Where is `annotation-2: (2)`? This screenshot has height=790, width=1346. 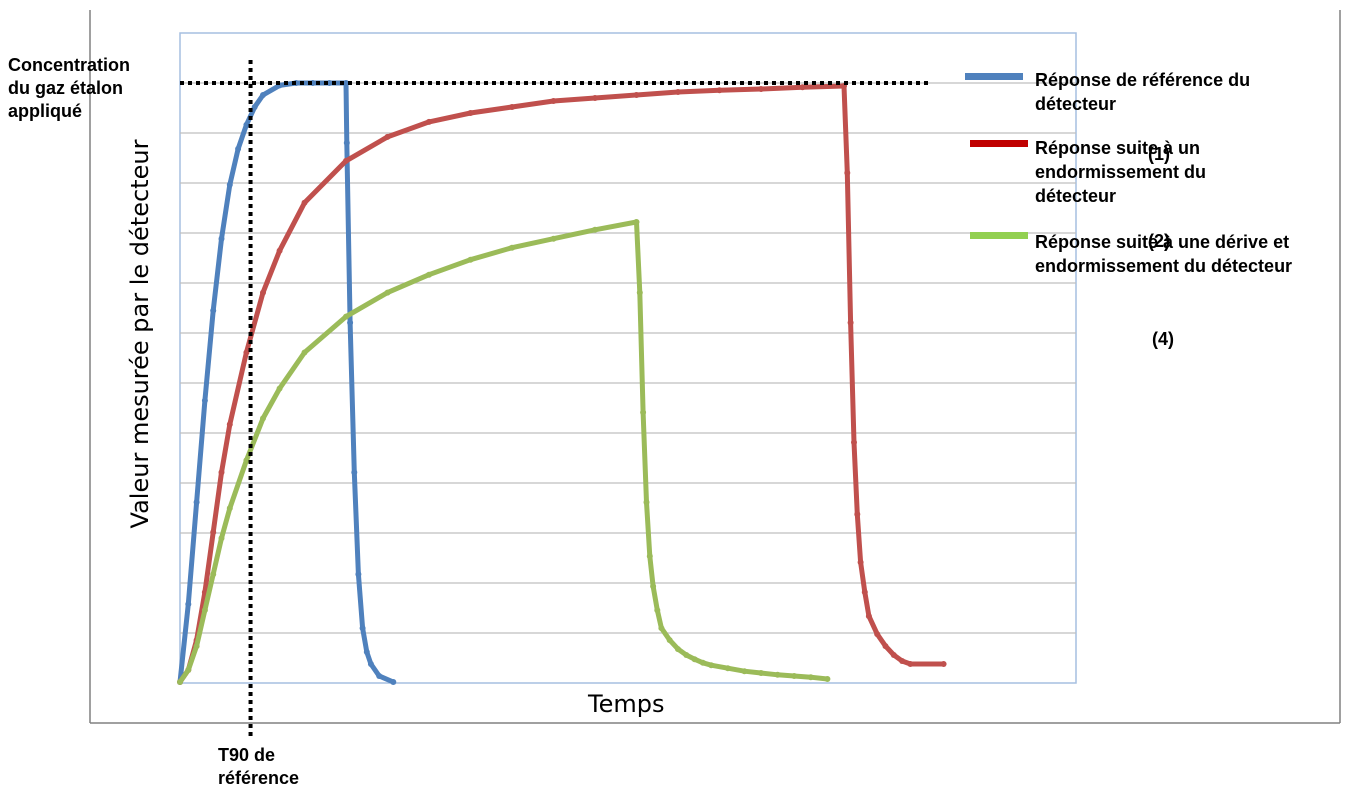
annotation-2: (2) is located at coordinates (1159, 241).